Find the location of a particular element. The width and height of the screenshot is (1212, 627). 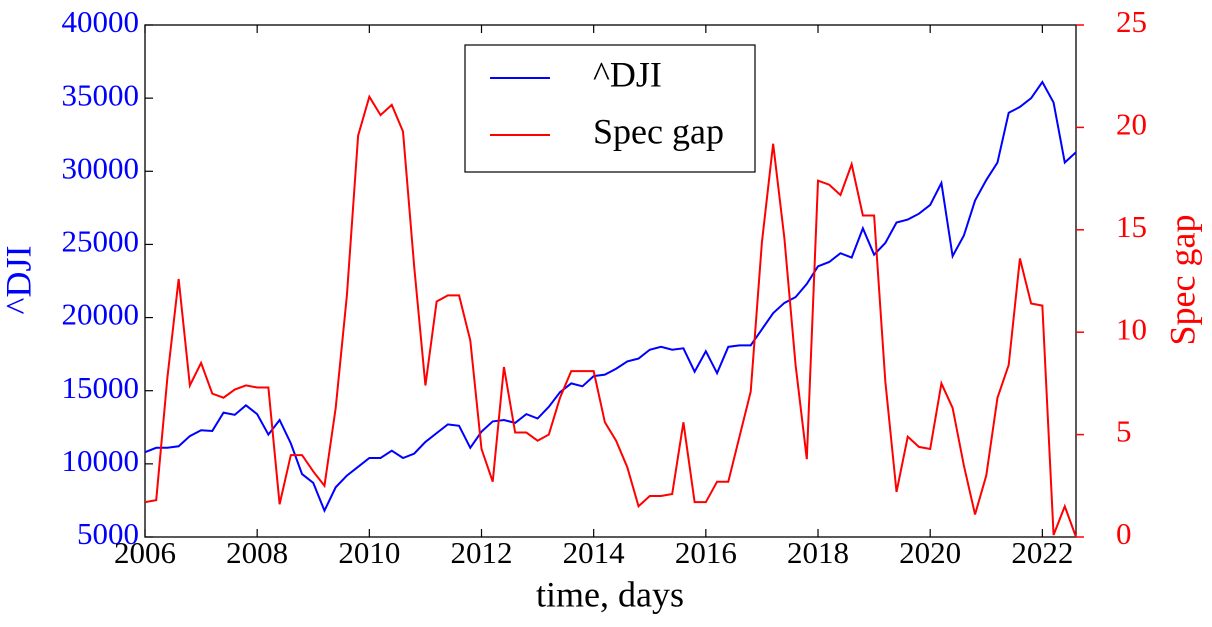

y-tick-label: 15000 is located at coordinates (101, 387).